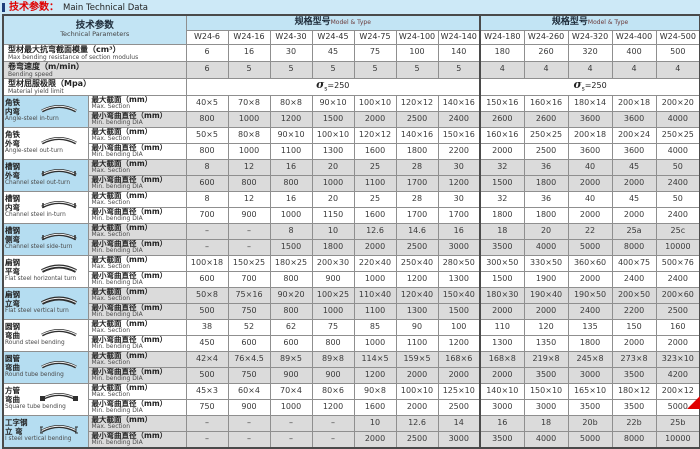 The image size is (700, 449). I want to click on data-cell: 4200, so click(677, 375).